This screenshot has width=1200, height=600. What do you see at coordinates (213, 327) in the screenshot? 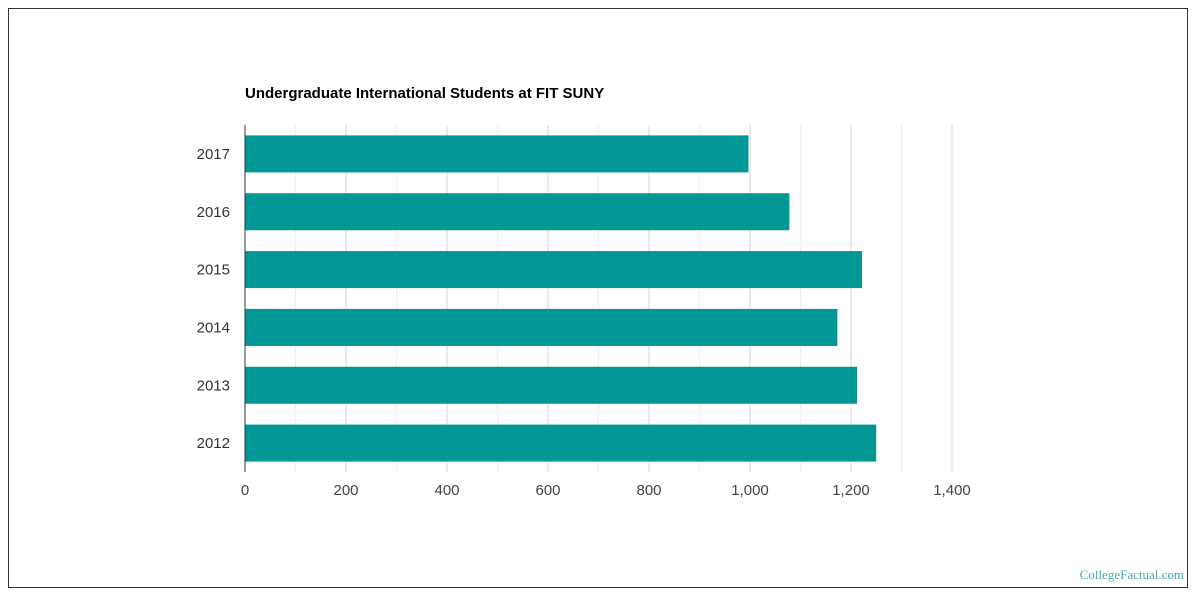
I see `y-tick-label-2014: 2014` at bounding box center [213, 327].